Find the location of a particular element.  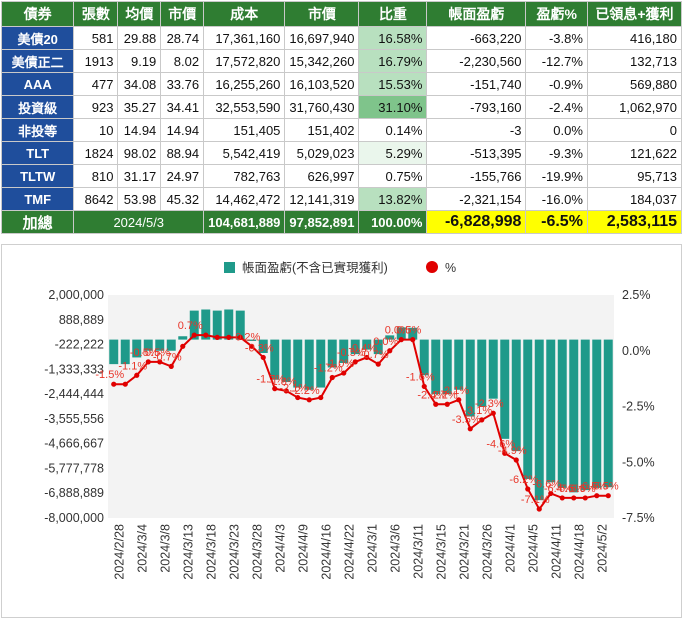

cell-name: 投資級 is located at coordinates (37, 107).